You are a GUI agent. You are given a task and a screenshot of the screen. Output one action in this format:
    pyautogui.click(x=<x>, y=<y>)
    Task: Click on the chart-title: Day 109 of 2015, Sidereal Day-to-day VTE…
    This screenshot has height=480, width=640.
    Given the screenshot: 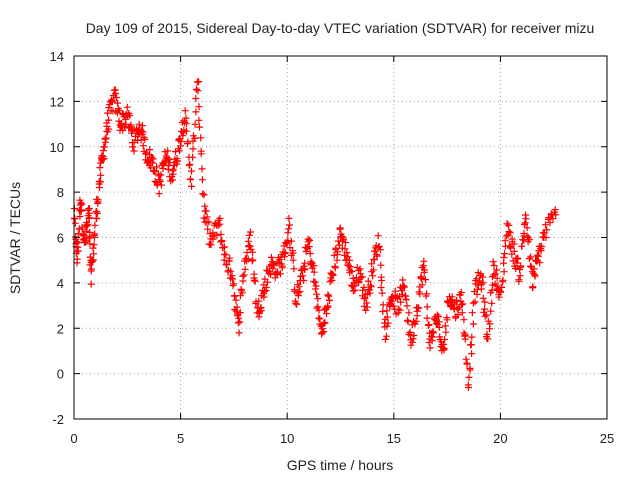 What is the action you would take?
    pyautogui.click(x=340, y=28)
    